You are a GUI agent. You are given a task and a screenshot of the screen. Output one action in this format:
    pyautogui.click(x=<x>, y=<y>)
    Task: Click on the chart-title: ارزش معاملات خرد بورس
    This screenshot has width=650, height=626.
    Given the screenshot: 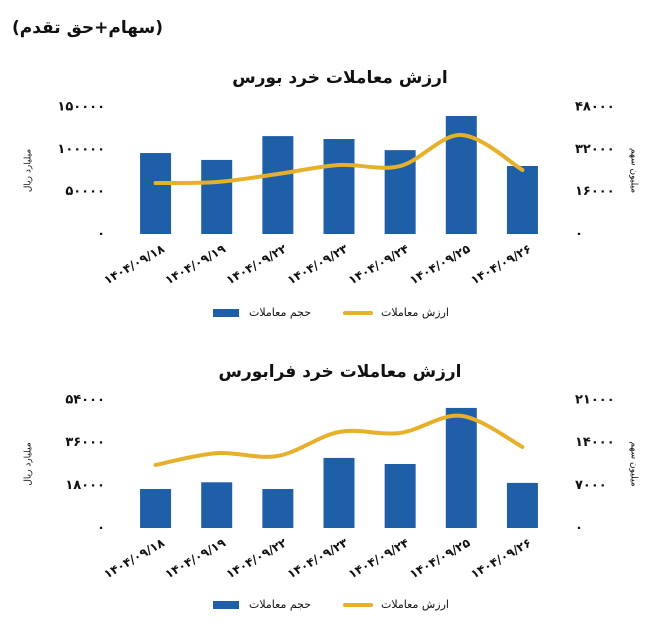 What is the action you would take?
    pyautogui.click(x=339, y=78)
    